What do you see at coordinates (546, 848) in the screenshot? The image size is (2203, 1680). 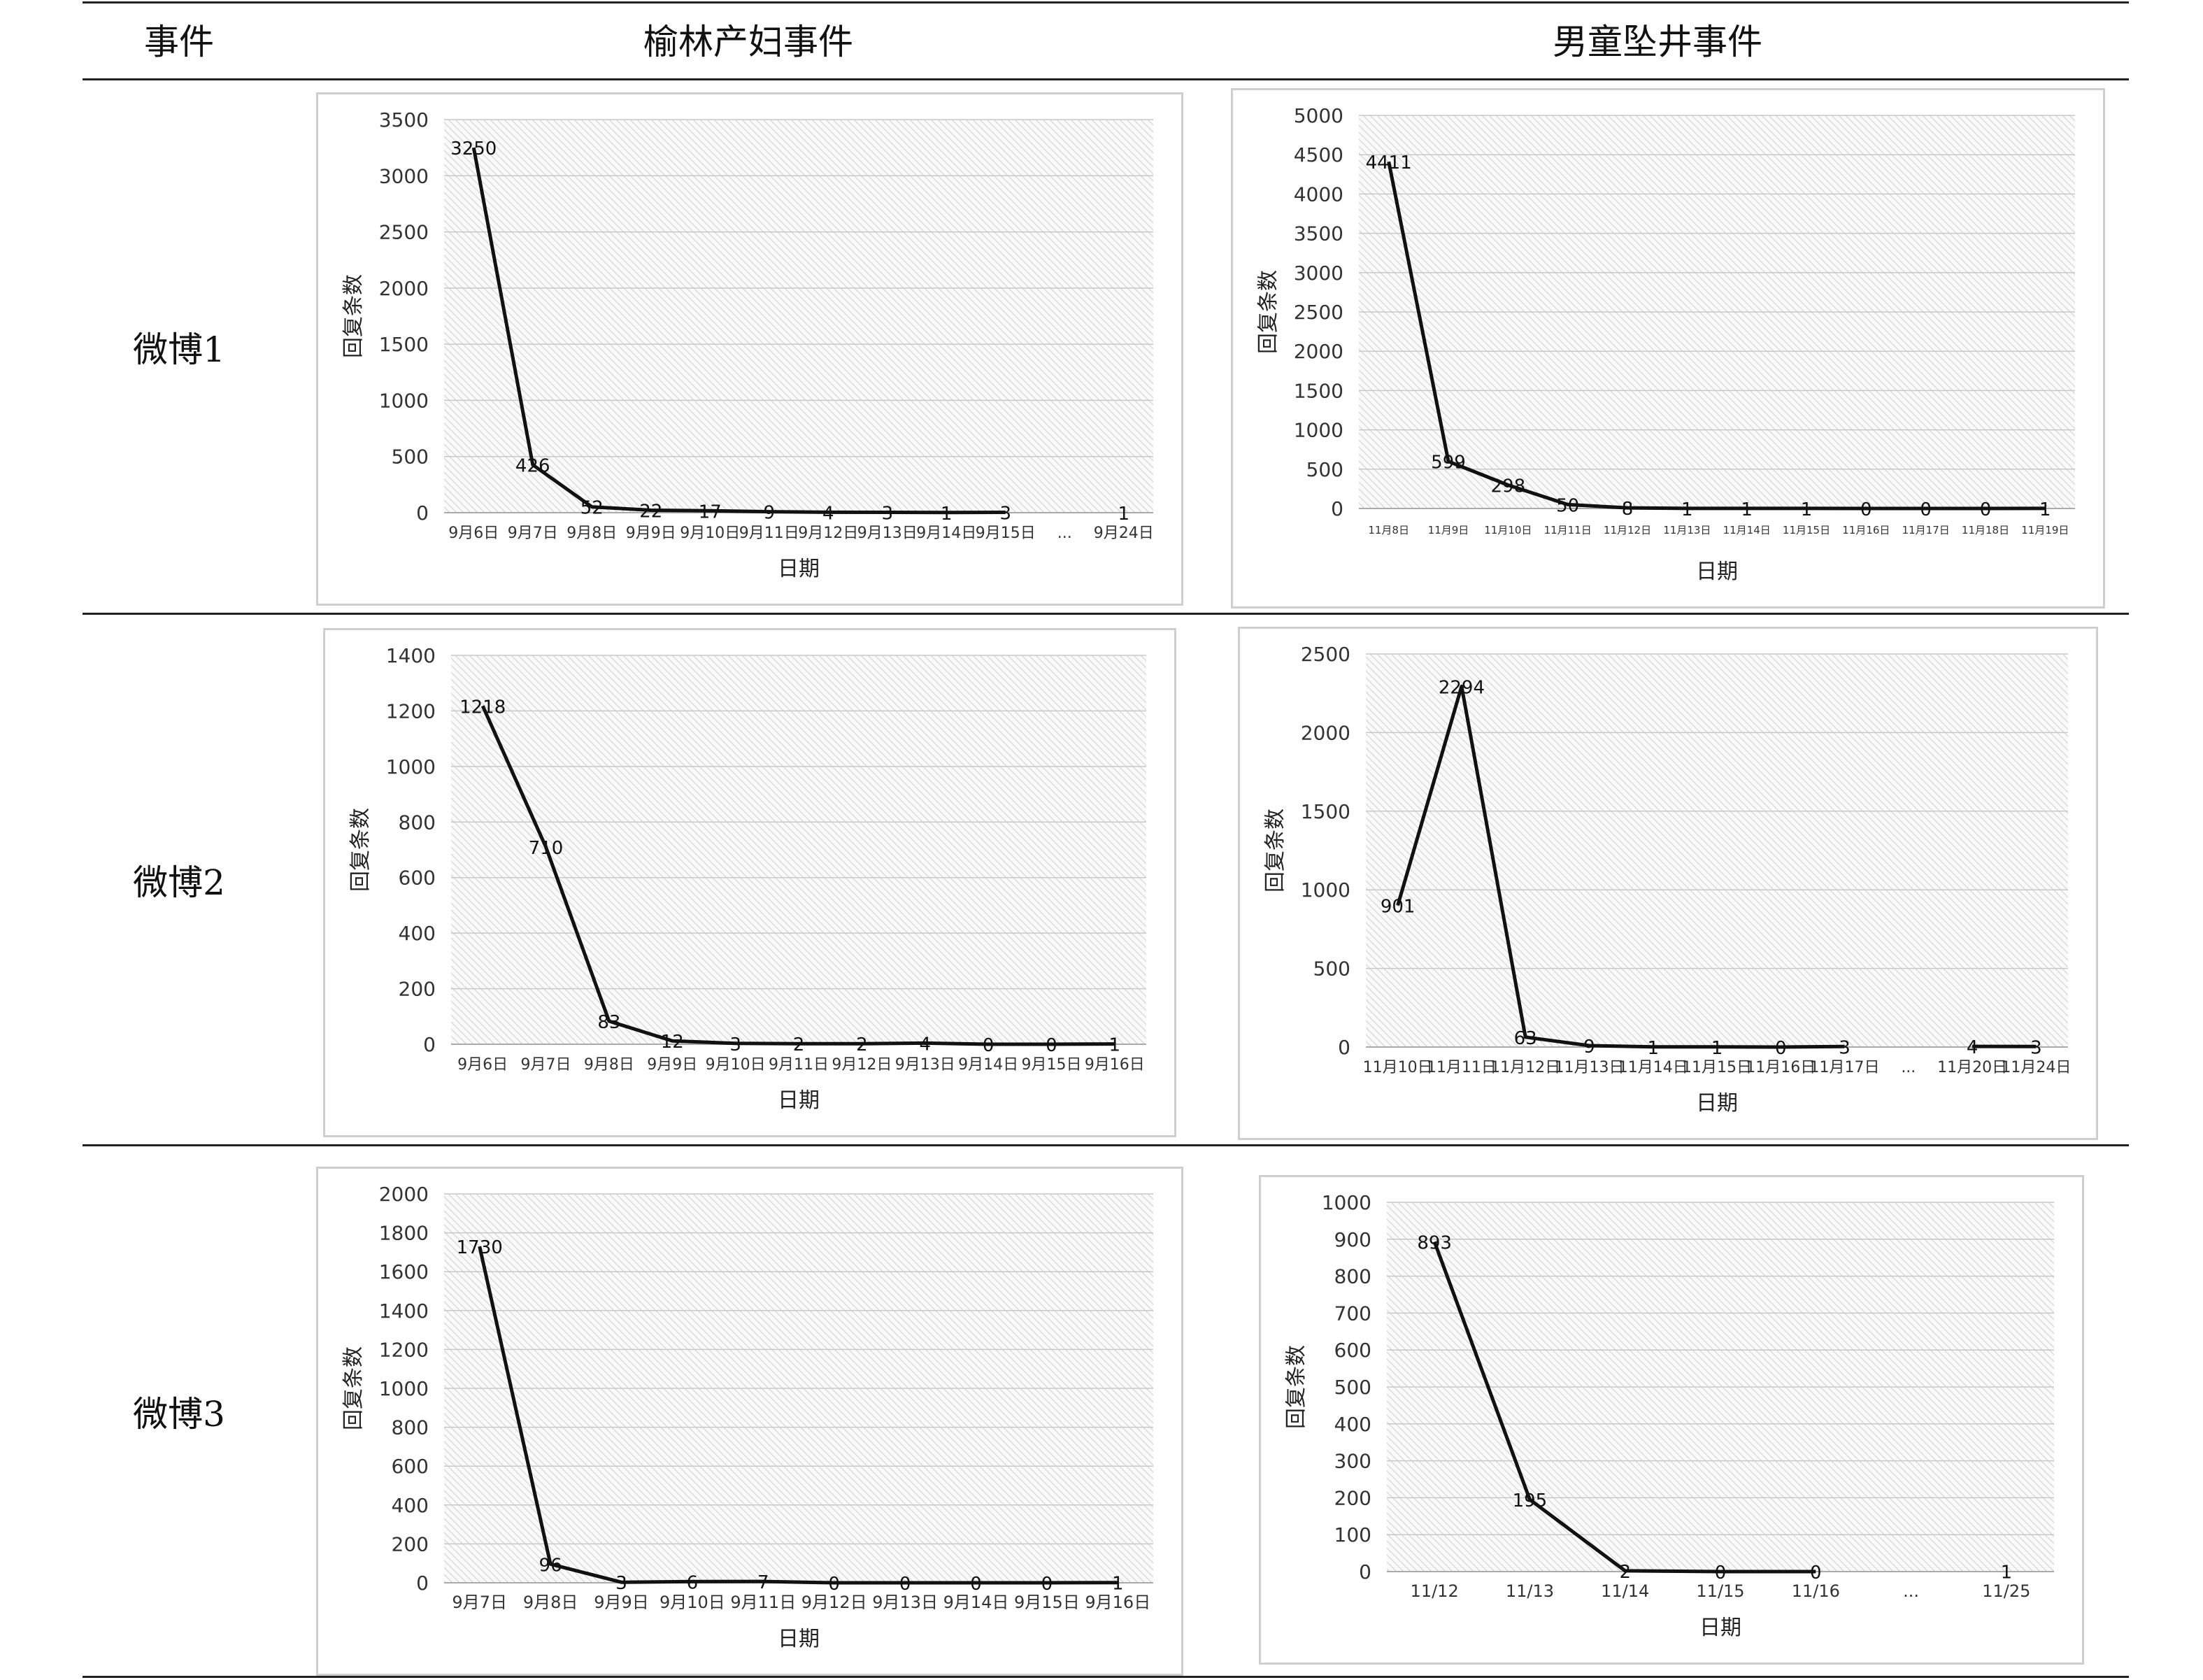 I see `data-label: 710` at bounding box center [546, 848].